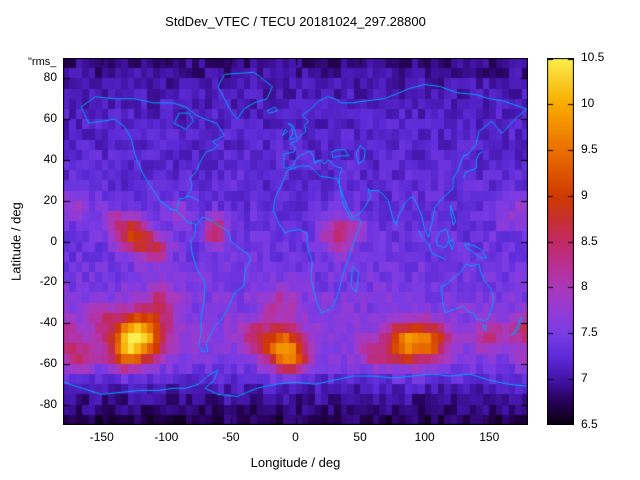 The height and width of the screenshot is (480, 640). I want to click on x-tick-label: -100, so click(166, 437).